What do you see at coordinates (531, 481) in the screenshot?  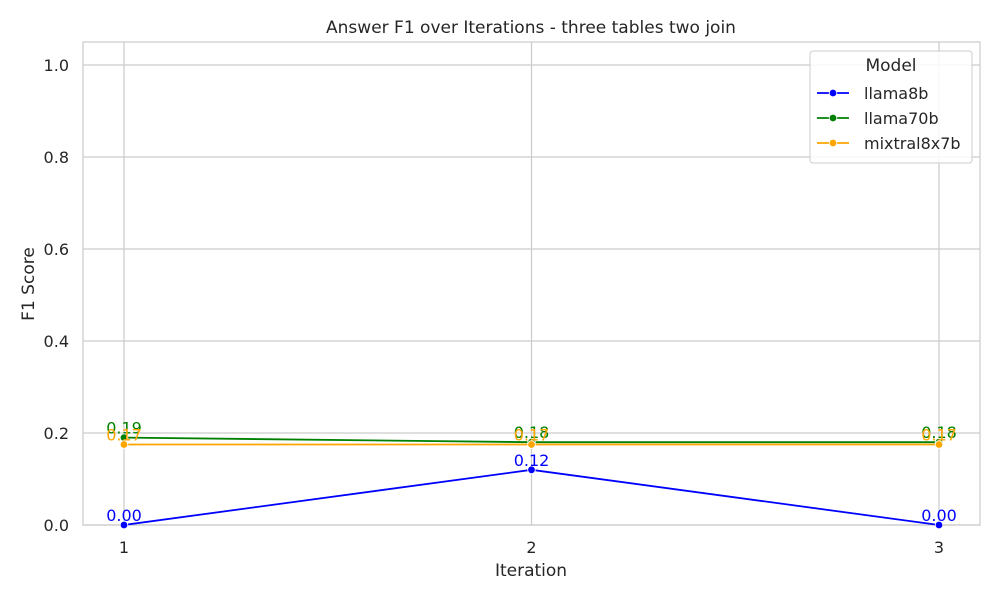 I see `series-lines` at bounding box center [531, 481].